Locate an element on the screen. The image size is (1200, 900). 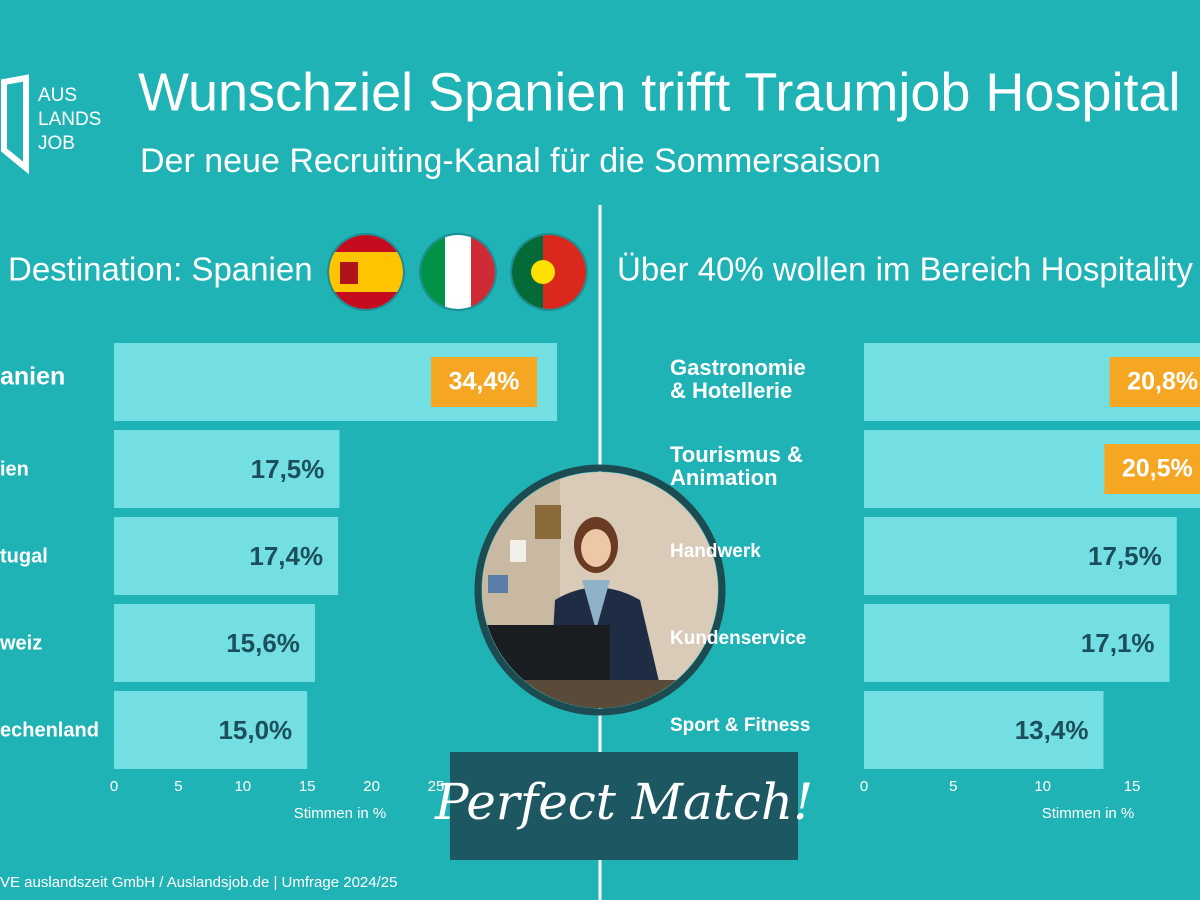
flag-spain is located at coordinates (366, 272).